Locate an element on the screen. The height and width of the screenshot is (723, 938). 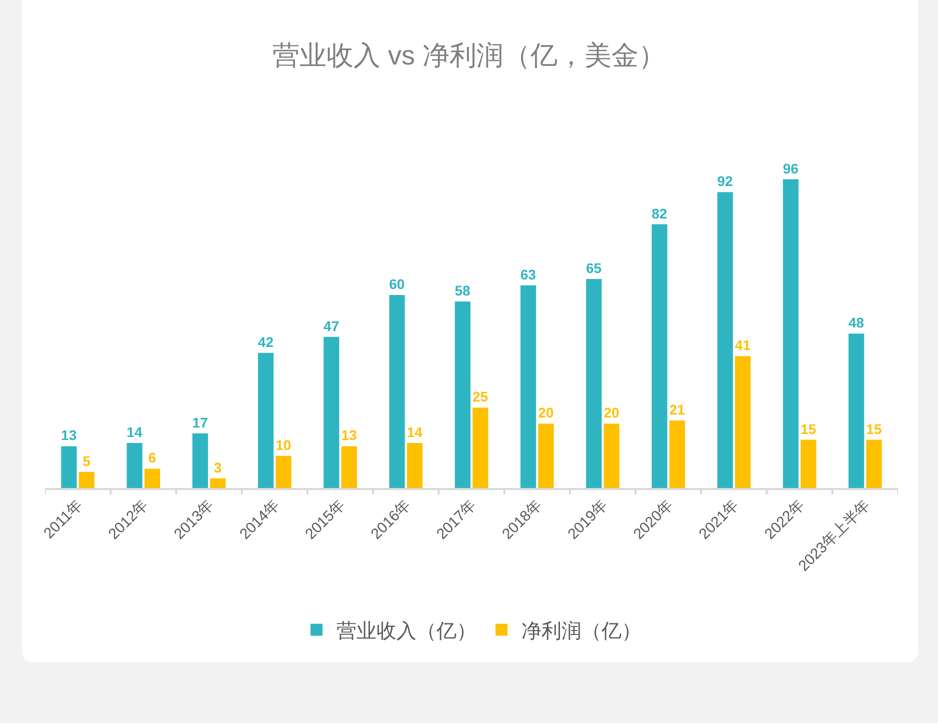
chart-title: 营业收入 vs 净利润（亿，美金） is located at coordinates (469, 55).